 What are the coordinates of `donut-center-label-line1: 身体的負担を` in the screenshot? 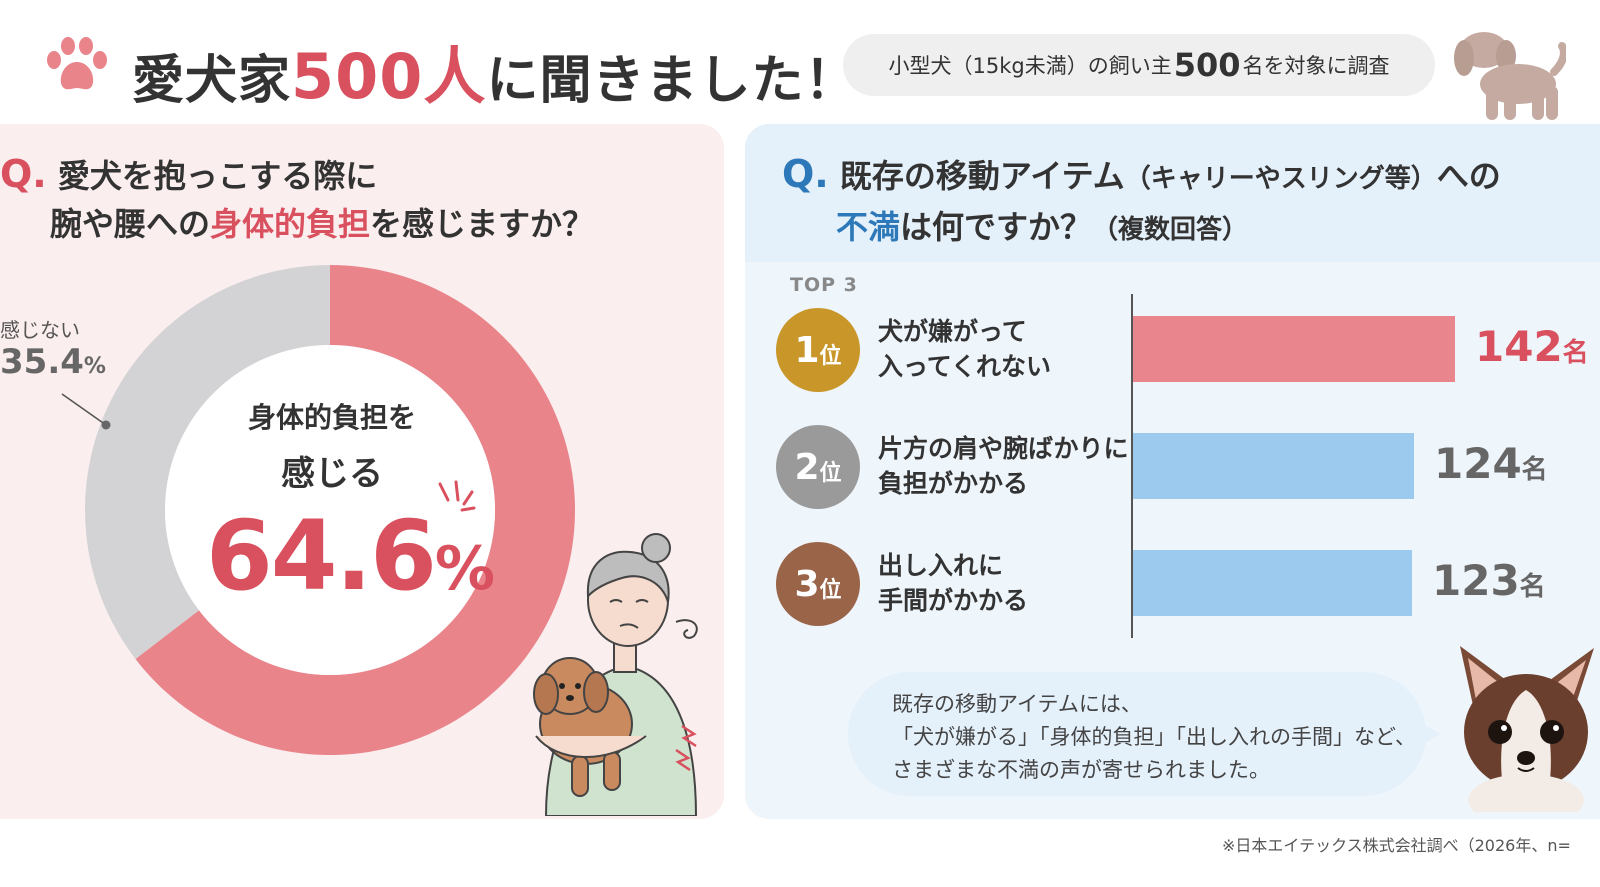 It's located at (331, 417).